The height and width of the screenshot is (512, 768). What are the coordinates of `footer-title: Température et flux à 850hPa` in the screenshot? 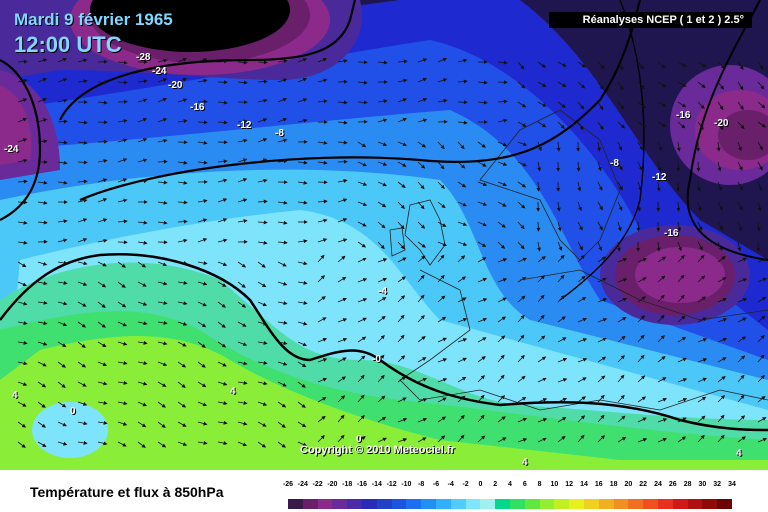 It's located at (127, 492).